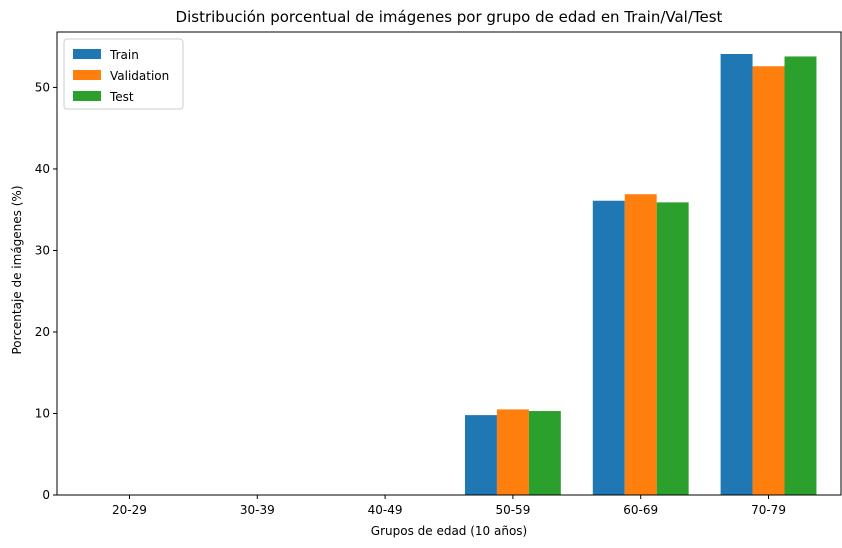 The width and height of the screenshot is (842, 548). I want to click on legend: Train Validation Test, so click(123, 74).